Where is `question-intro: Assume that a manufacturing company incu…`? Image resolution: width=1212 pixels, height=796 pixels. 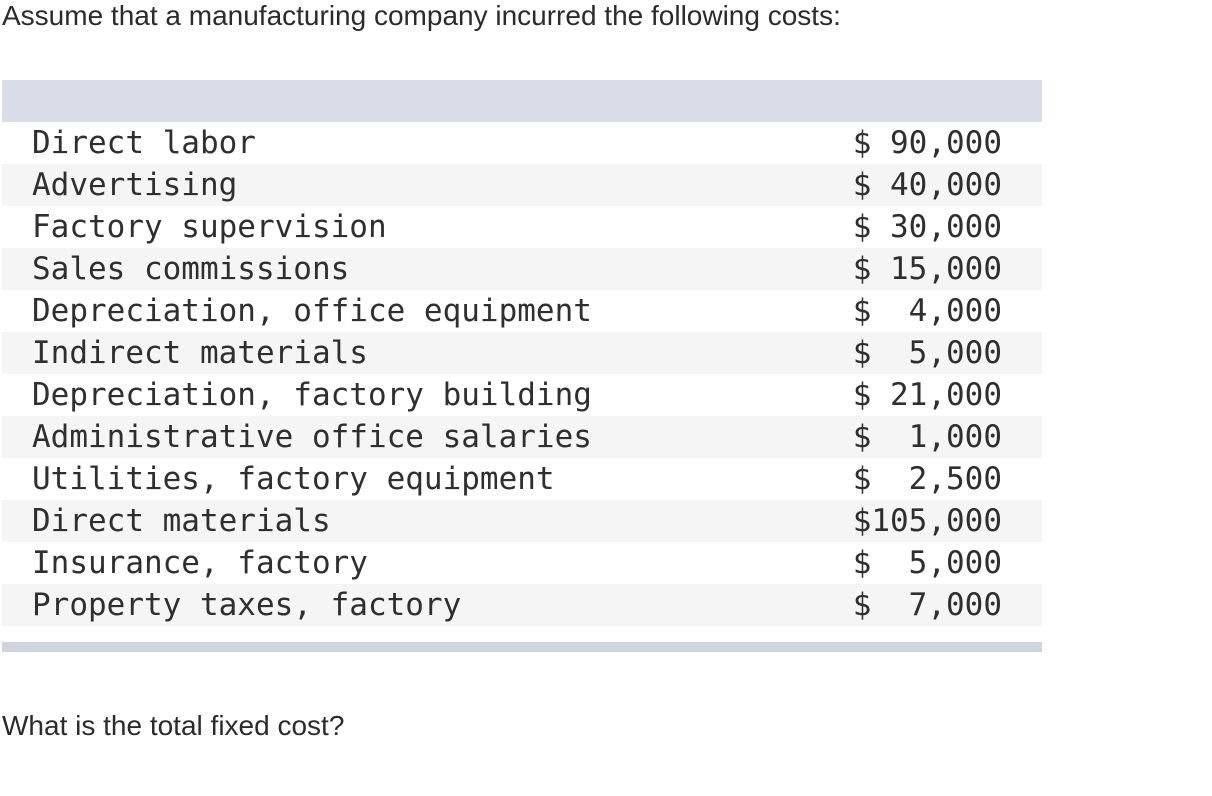
question-intro: Assume that a manufacturing company incu… is located at coordinates (421, 15).